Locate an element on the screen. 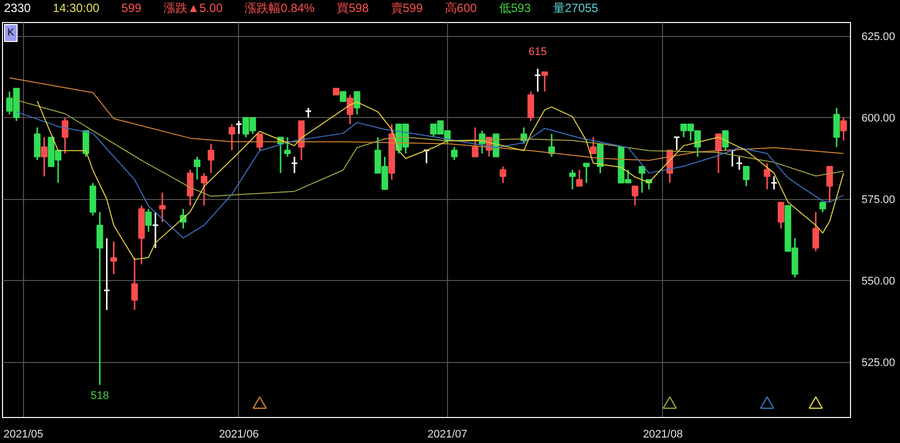  annotation: 615 is located at coordinates (537, 52).